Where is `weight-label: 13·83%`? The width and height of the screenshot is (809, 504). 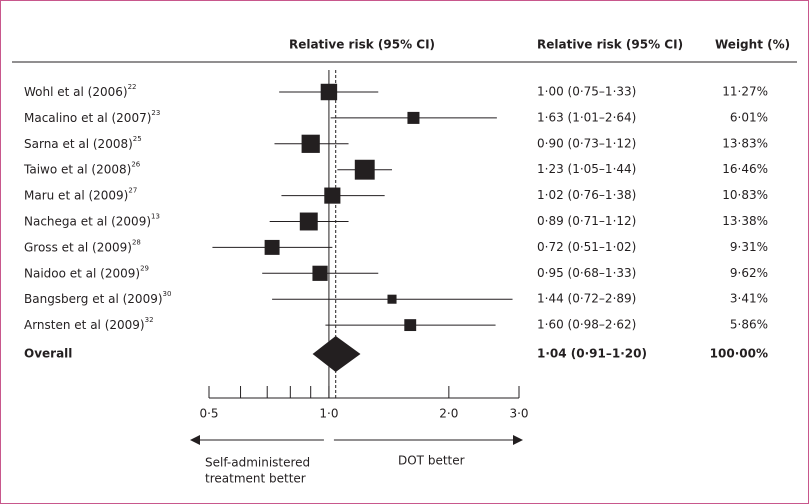
weight-label: 13·83% is located at coordinates (745, 143).